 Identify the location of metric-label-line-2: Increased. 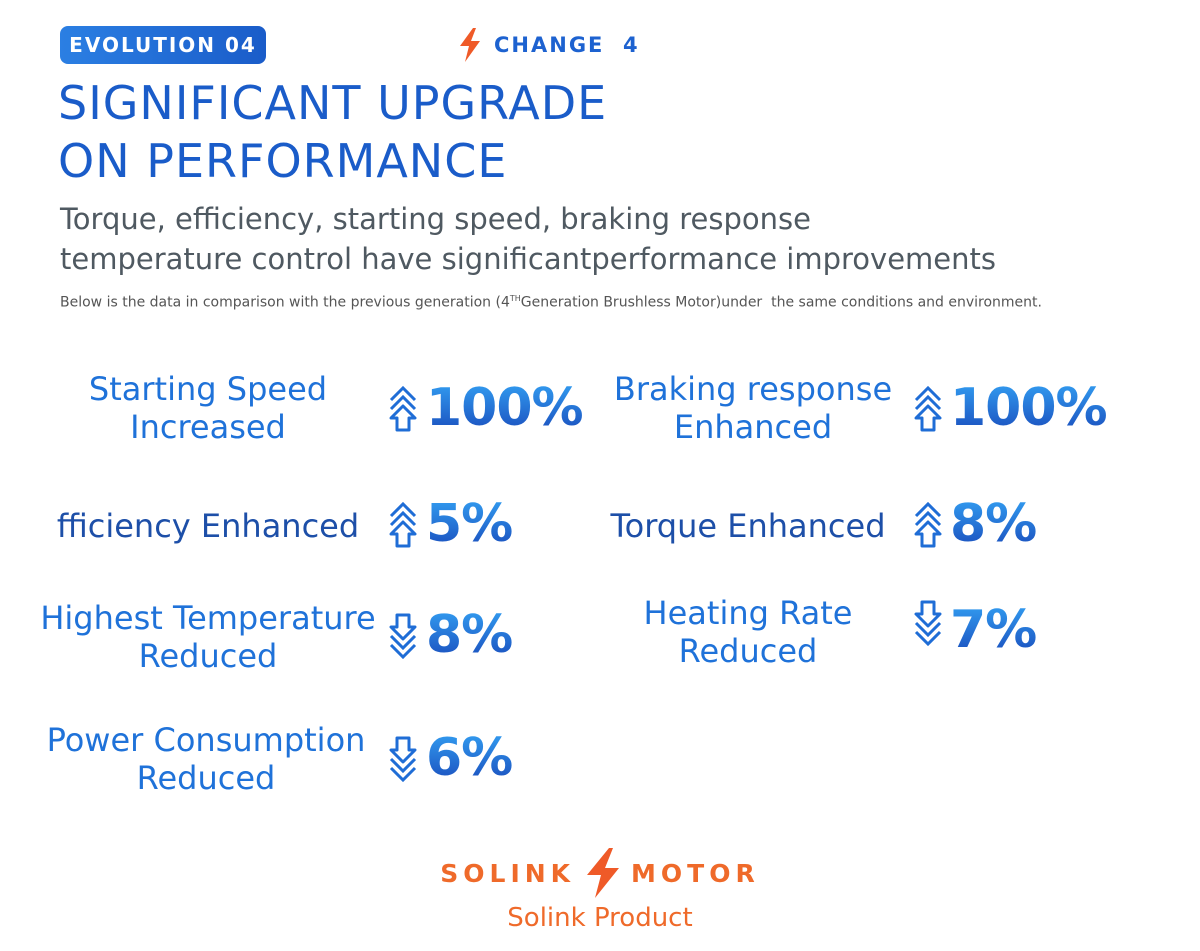
(208, 427).